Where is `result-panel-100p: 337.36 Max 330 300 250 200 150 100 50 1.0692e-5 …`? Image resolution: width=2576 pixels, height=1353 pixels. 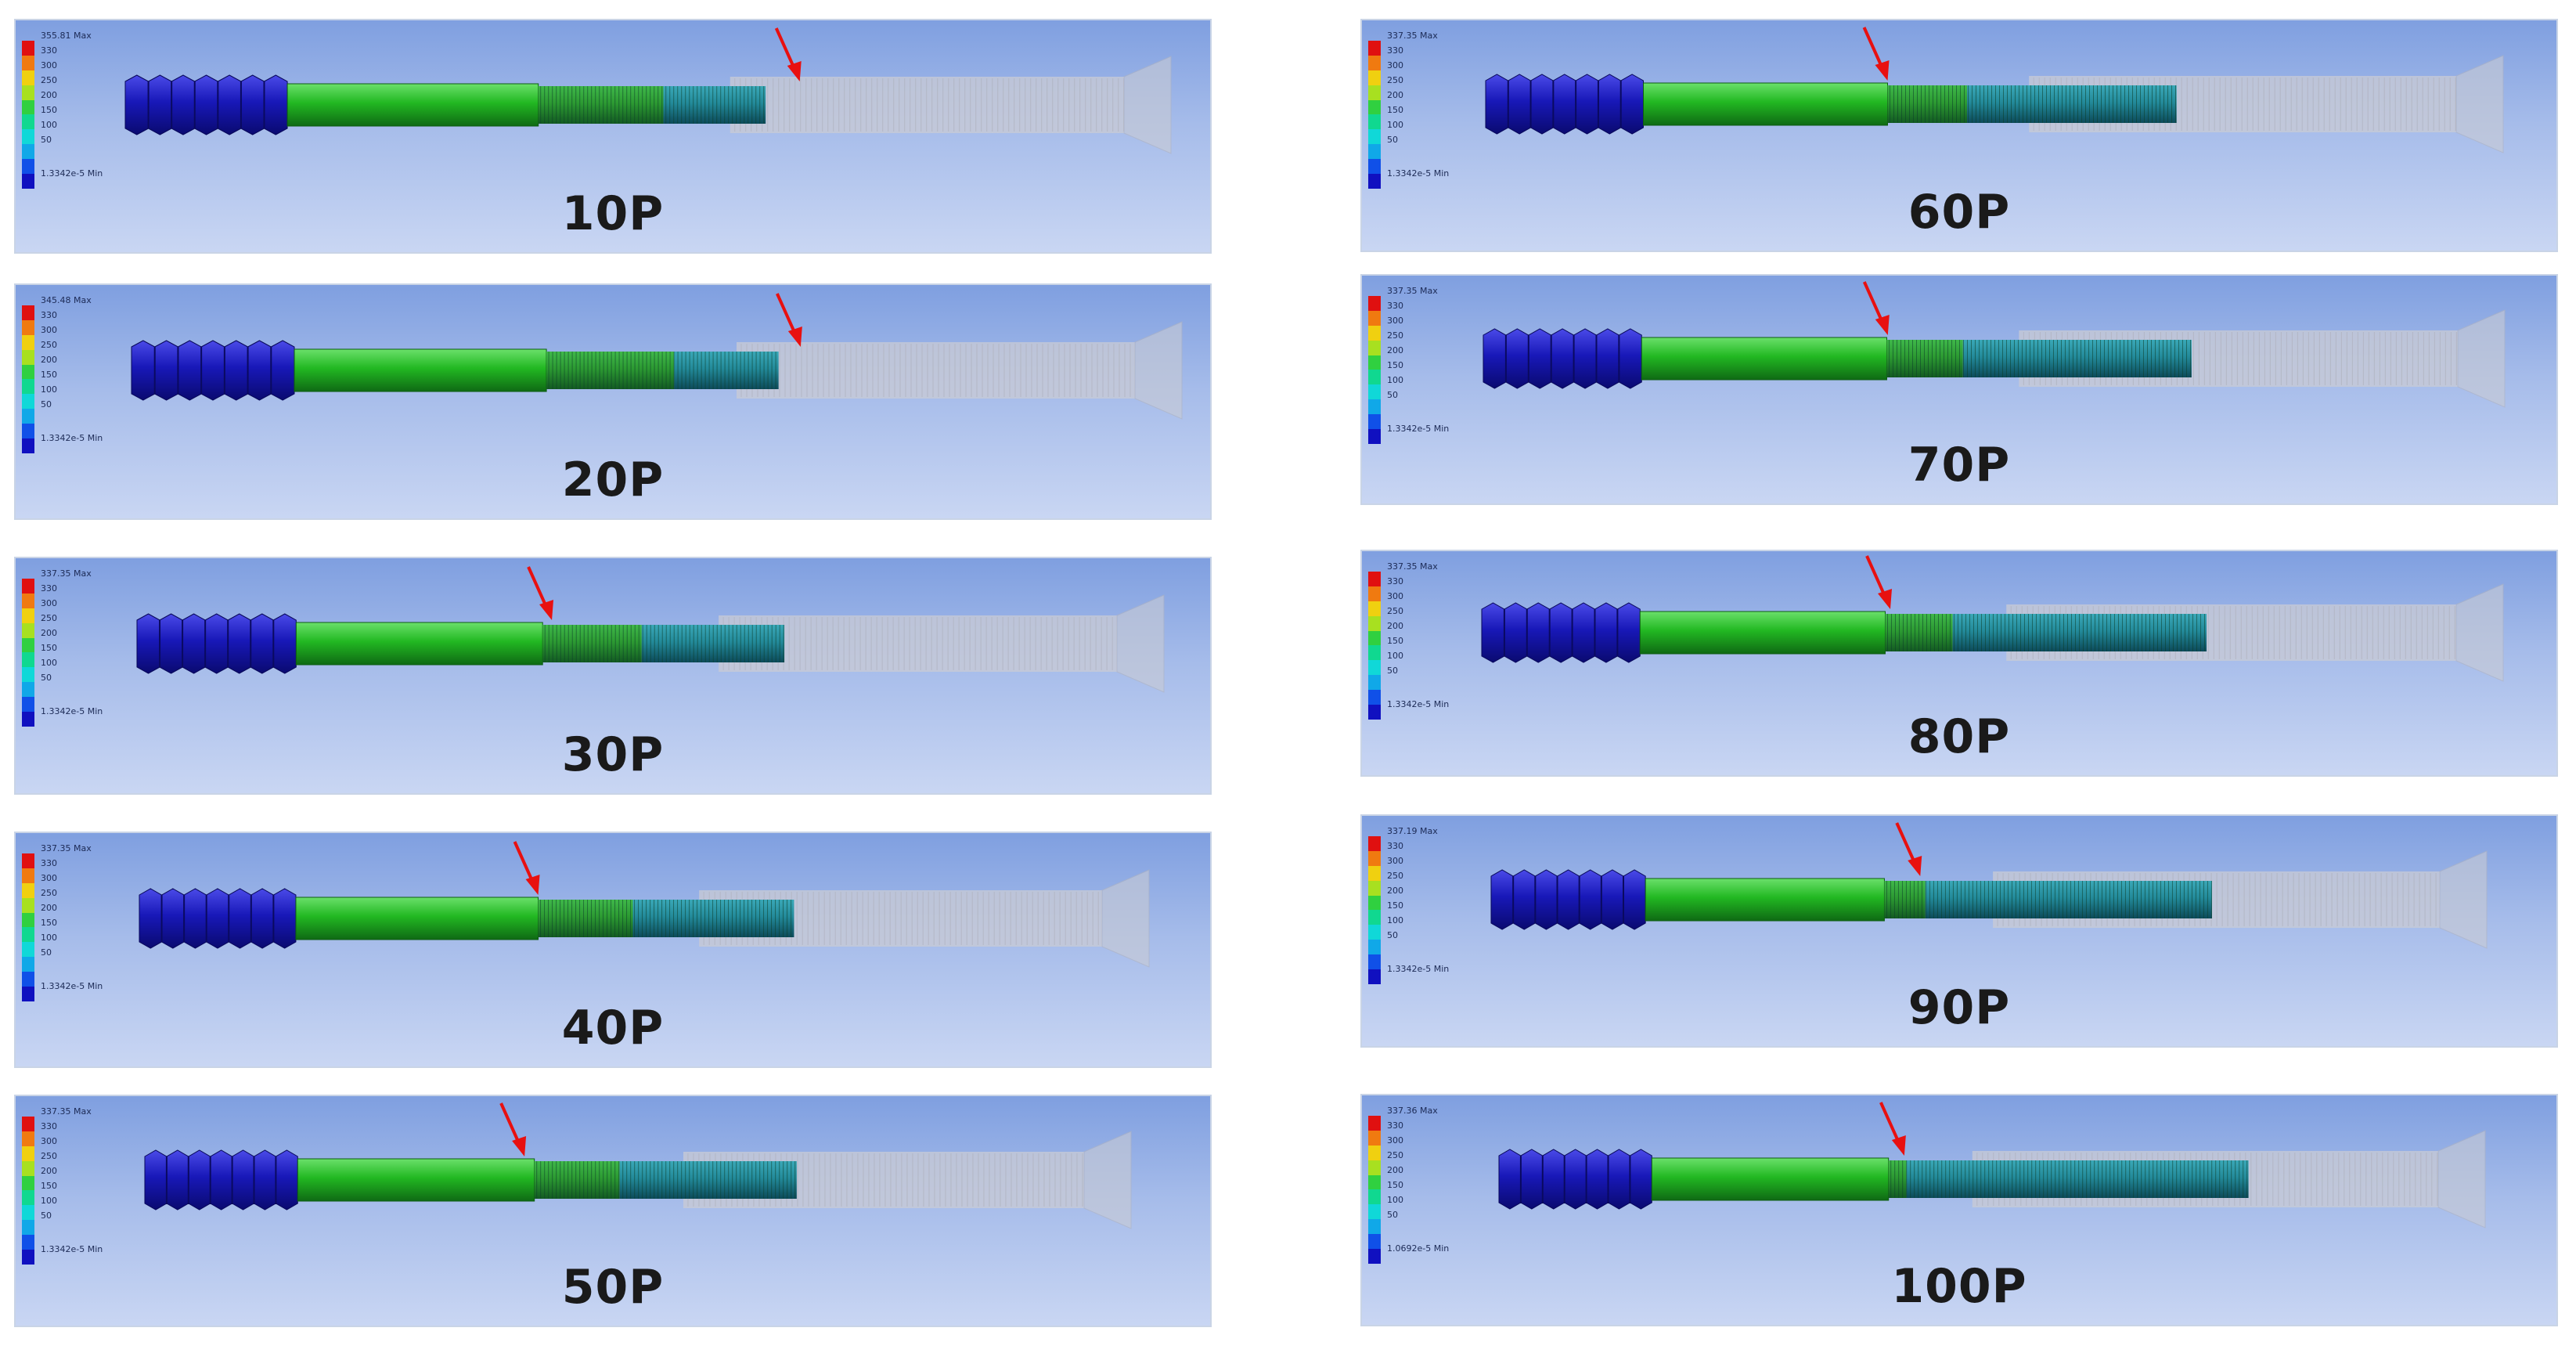 result-panel-100p: 337.36 Max 330 300 250 200 150 100 50 1.0692e-5 … is located at coordinates (1959, 1210).